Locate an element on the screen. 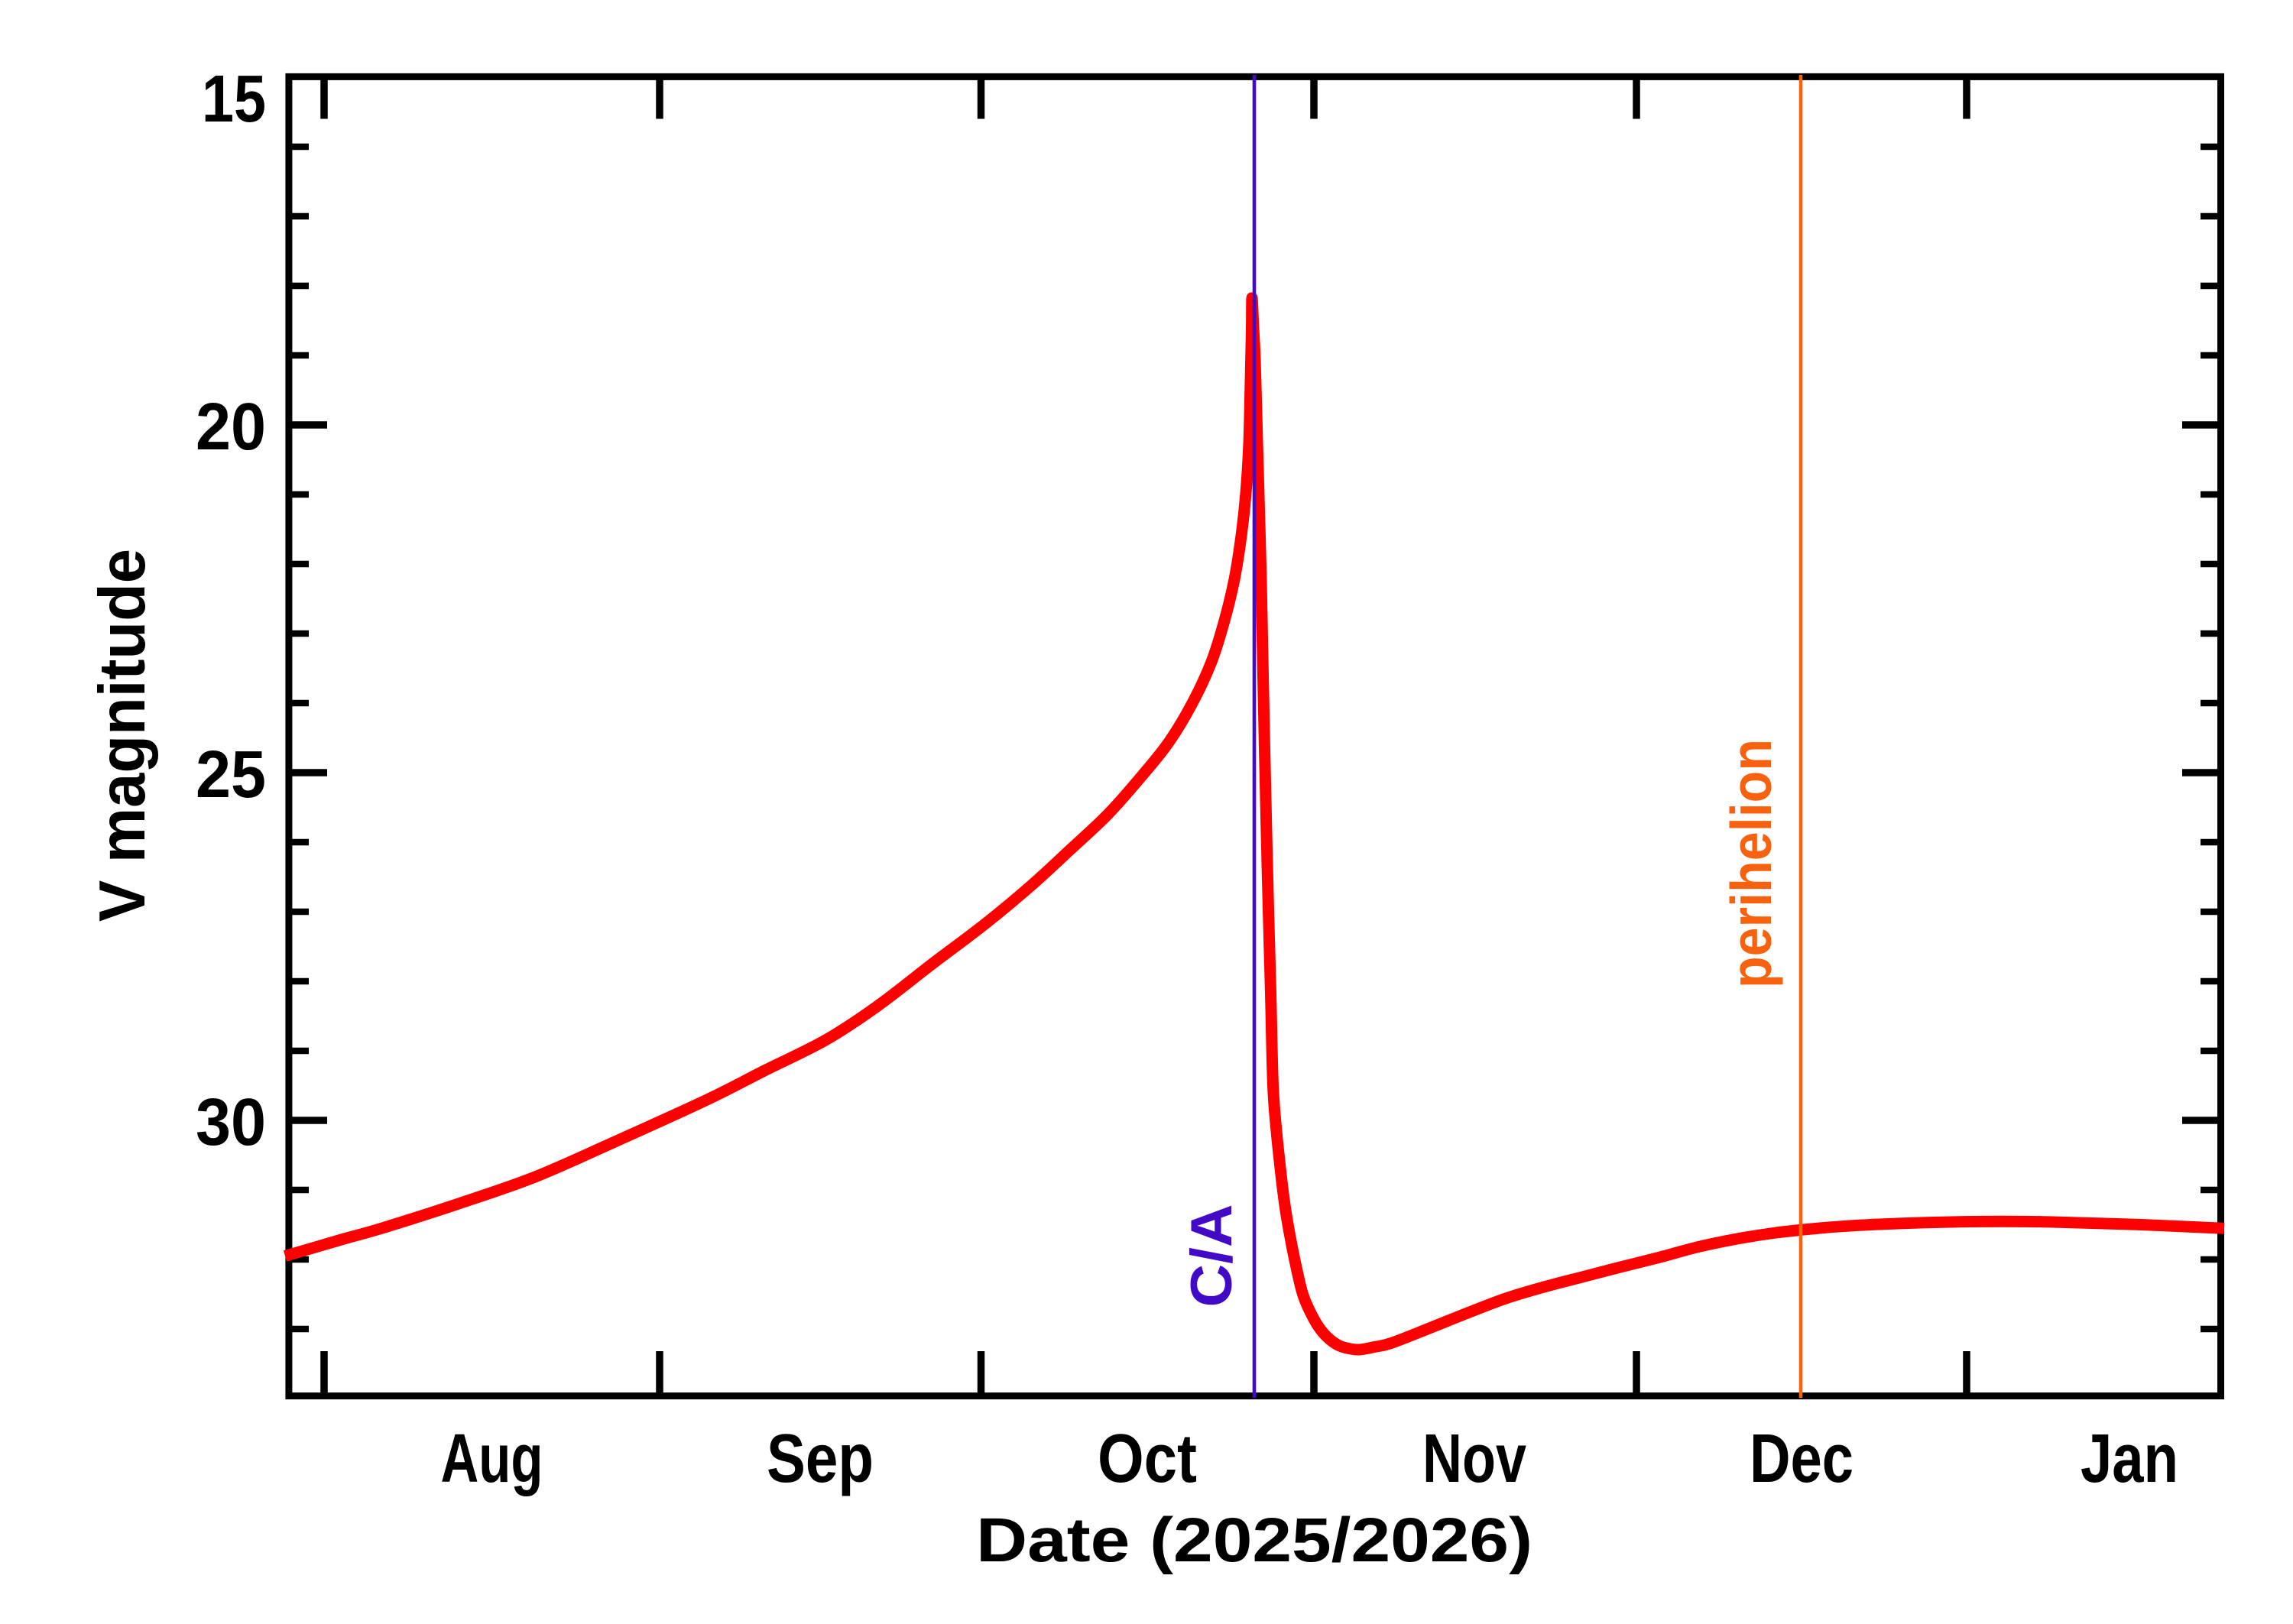  svg-text: Aug is located at coordinates (492, 1459).